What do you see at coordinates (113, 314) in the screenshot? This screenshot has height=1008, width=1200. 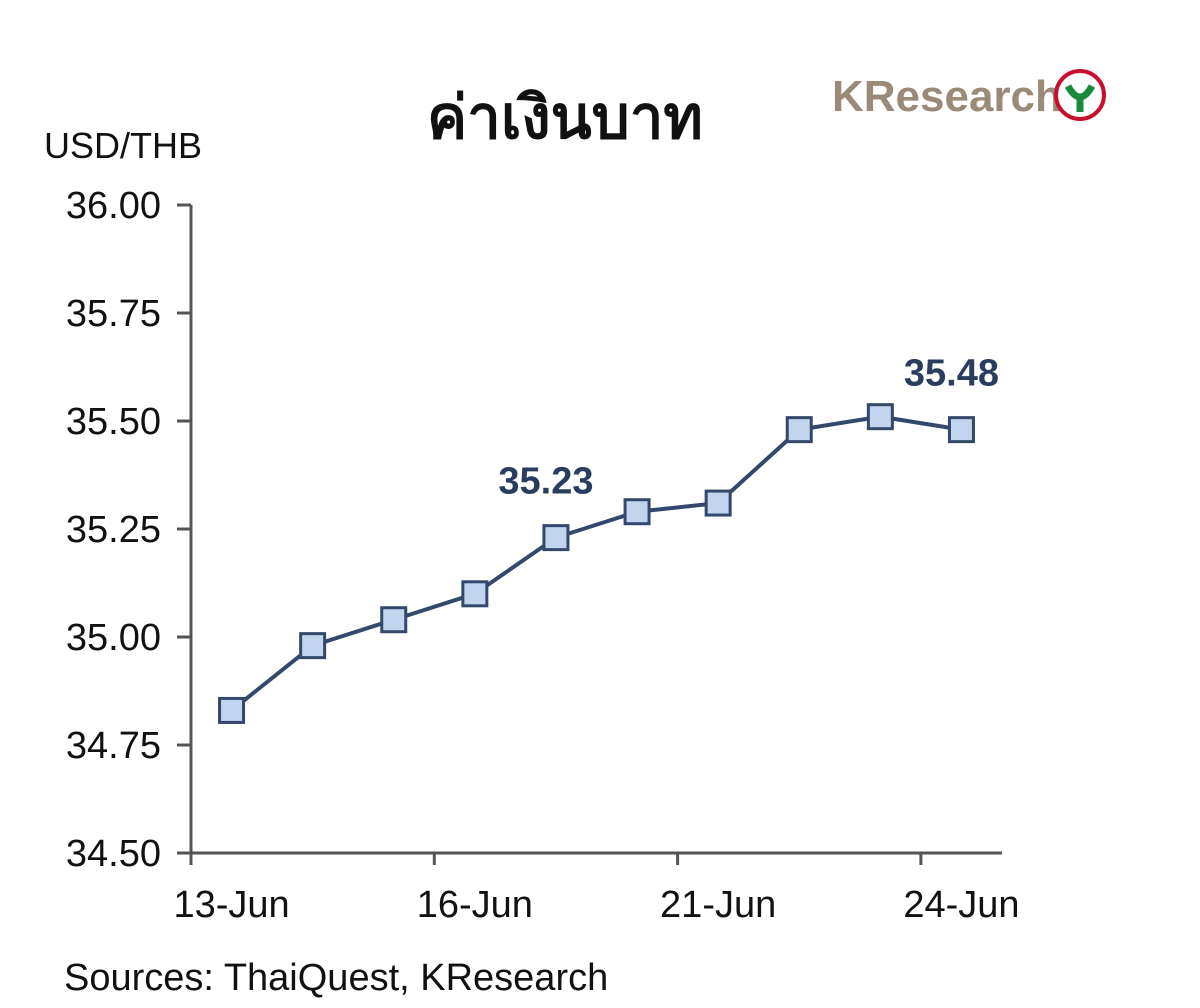 I see `y-tick-label: 35.75` at bounding box center [113, 314].